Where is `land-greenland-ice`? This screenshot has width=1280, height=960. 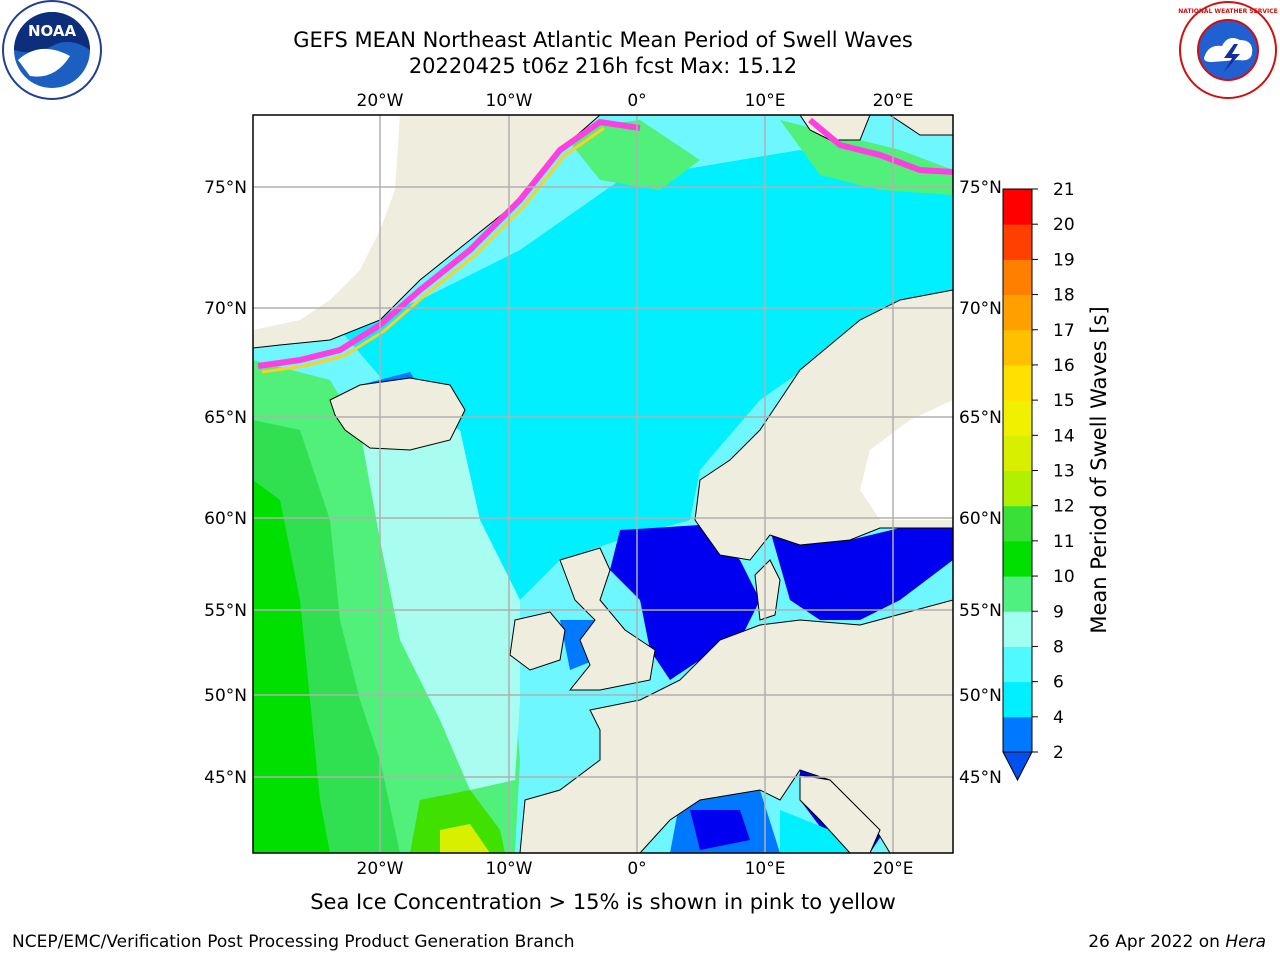 land-greenland-ice is located at coordinates (326, 222).